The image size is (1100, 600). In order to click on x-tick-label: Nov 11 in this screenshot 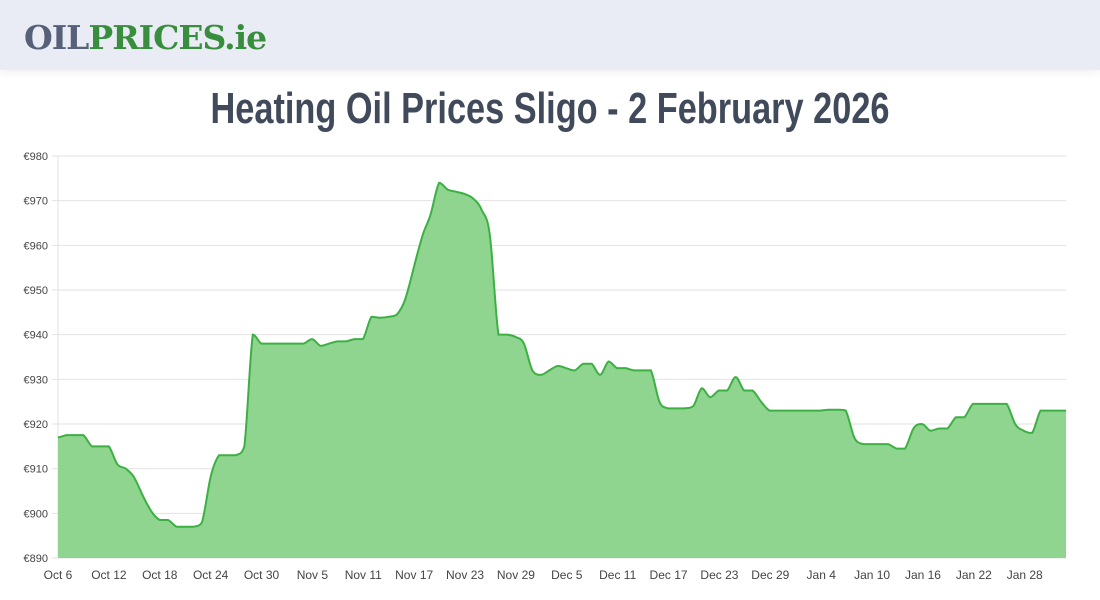, I will do `click(363, 575)`.